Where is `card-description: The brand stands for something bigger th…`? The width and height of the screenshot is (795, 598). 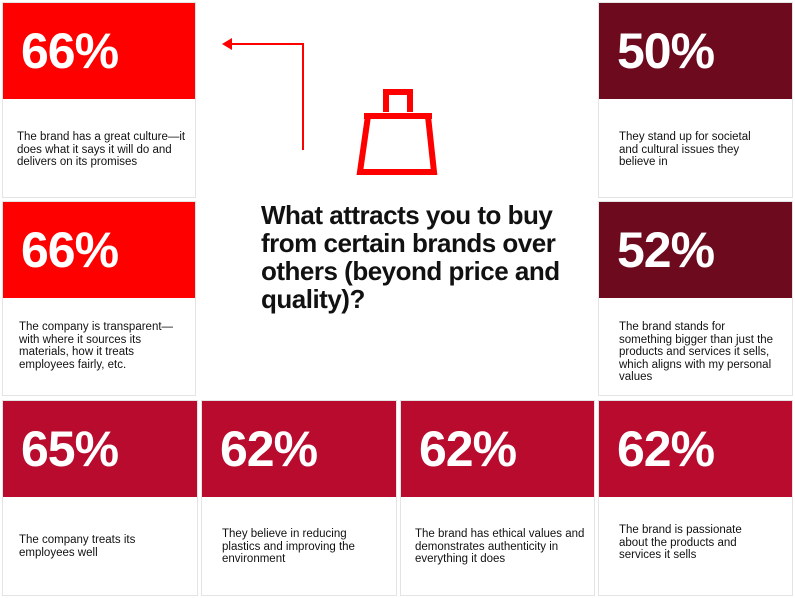 card-description: The brand stands for something bigger th… is located at coordinates (696, 352).